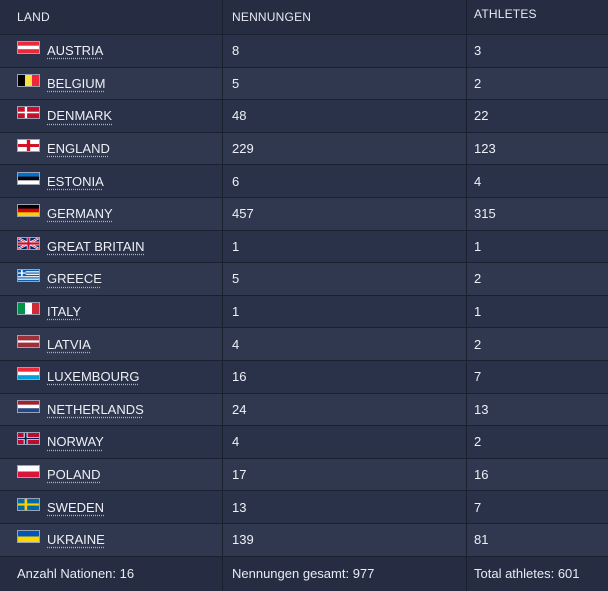 The image size is (608, 591). Describe the element at coordinates (485, 149) in the screenshot. I see `athletes-cell: 123` at that location.